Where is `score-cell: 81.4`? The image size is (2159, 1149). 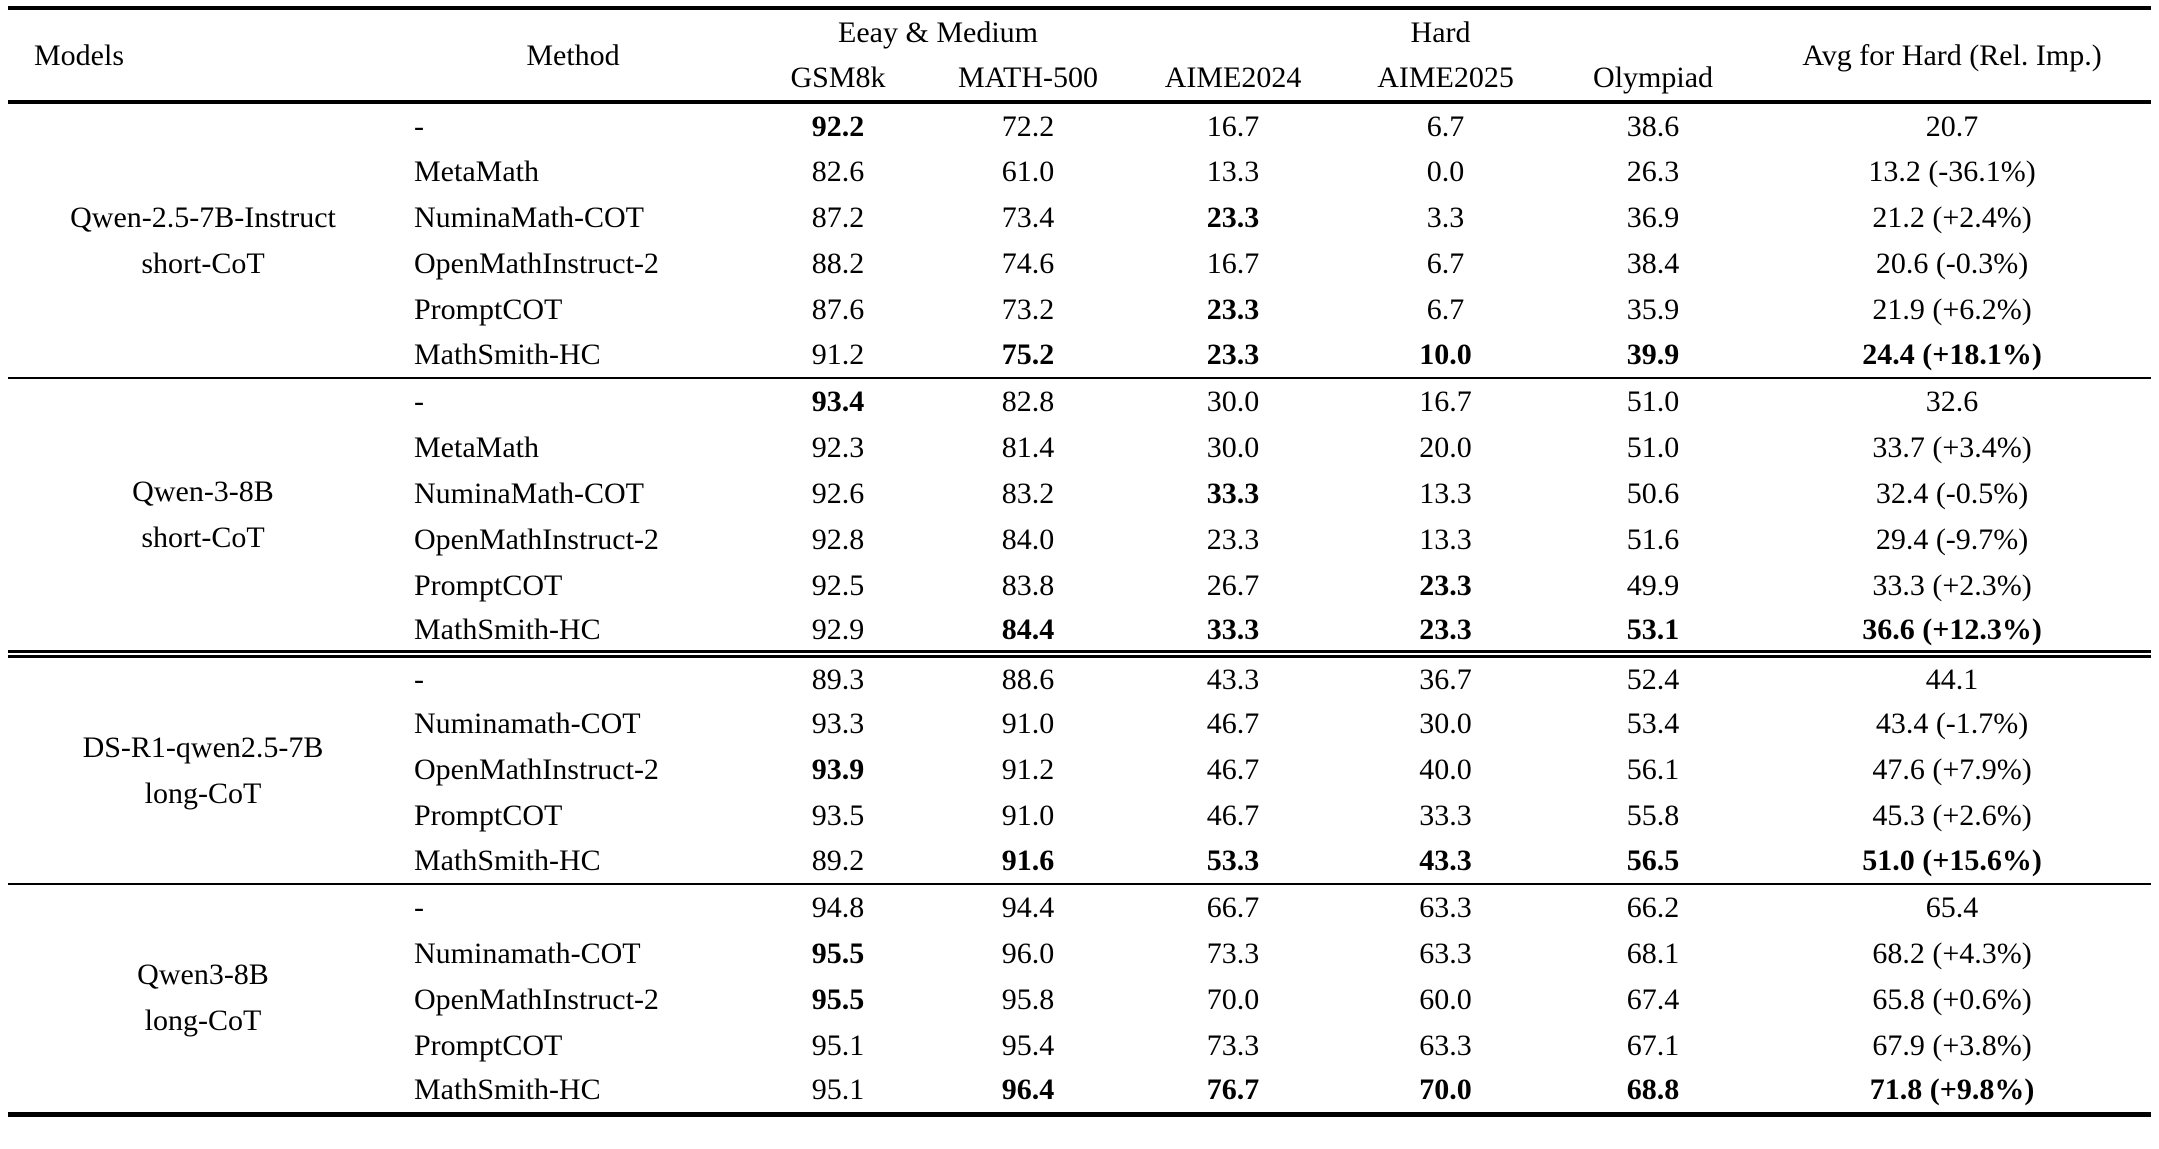
score-cell: 81.4 is located at coordinates (1028, 447).